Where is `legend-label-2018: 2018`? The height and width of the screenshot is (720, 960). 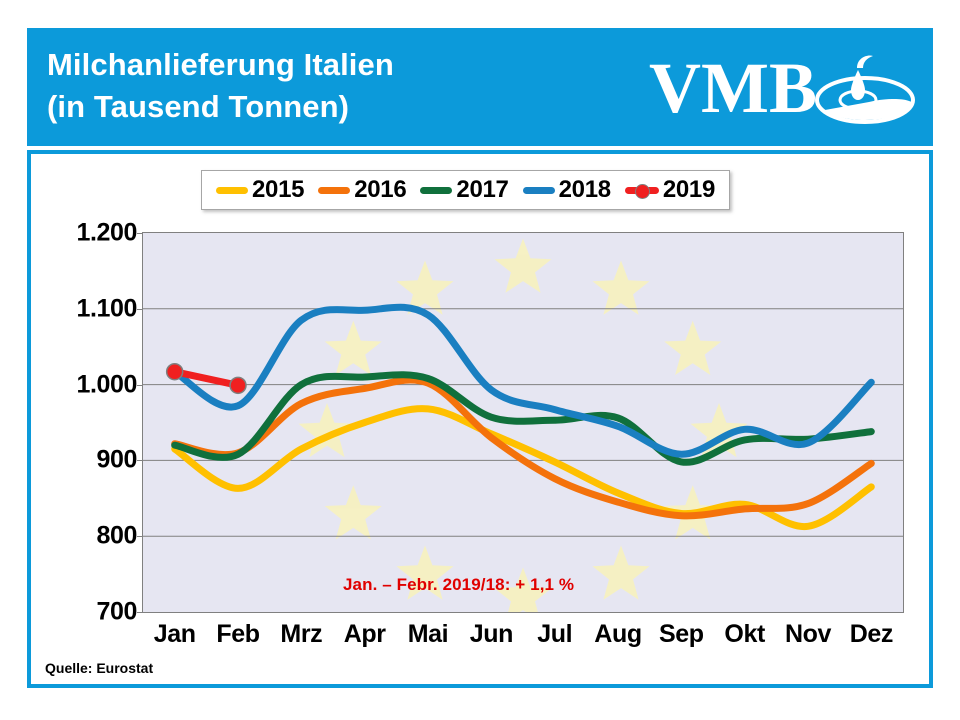
legend-label-2018: 2018 is located at coordinates (585, 189).